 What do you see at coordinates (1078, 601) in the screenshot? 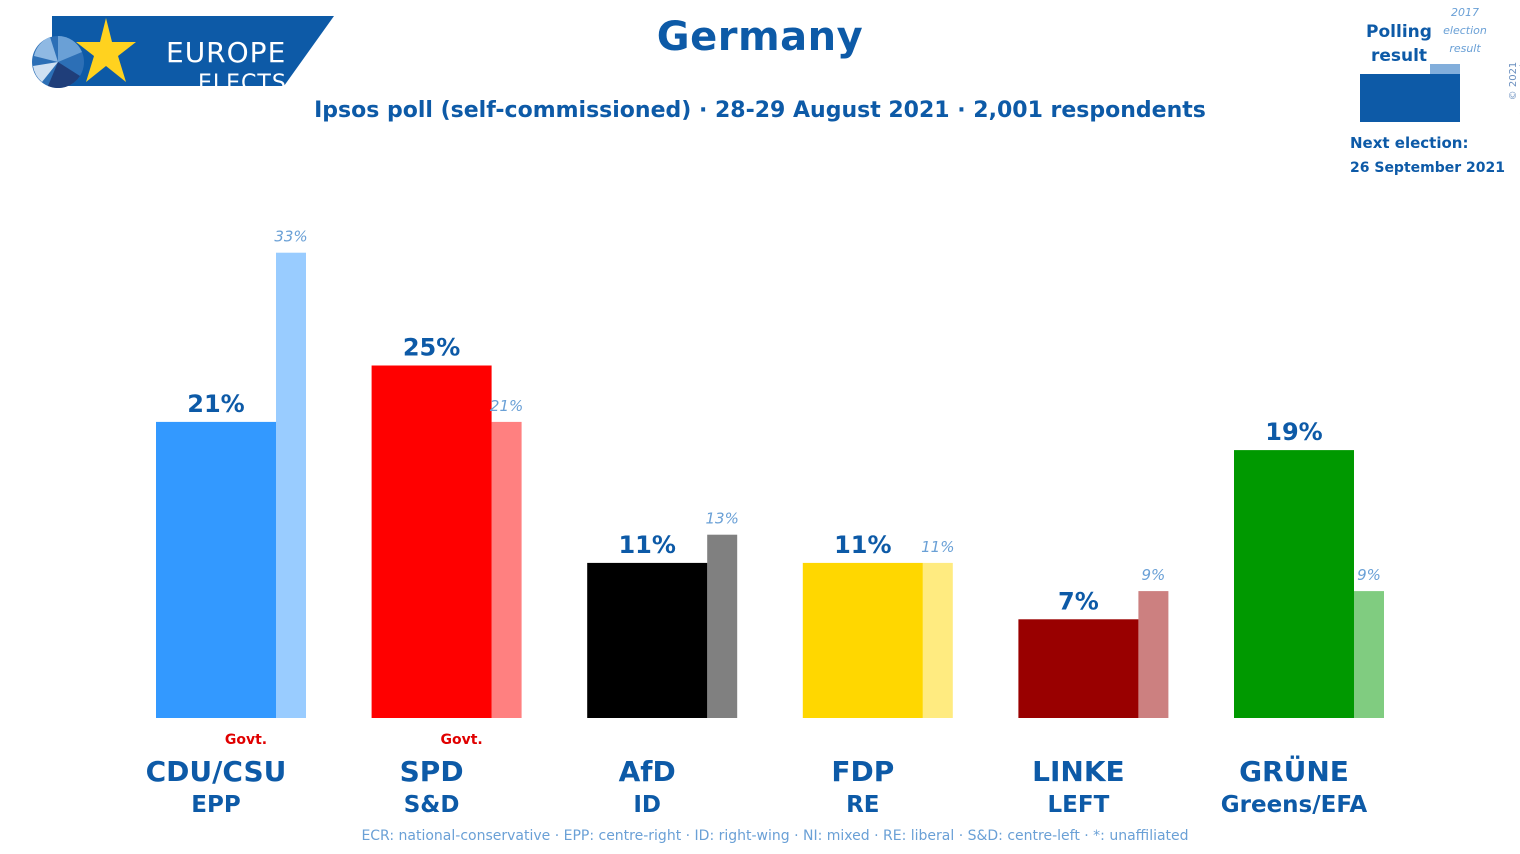
I see `poll-value-label: 7%` at bounding box center [1078, 601].